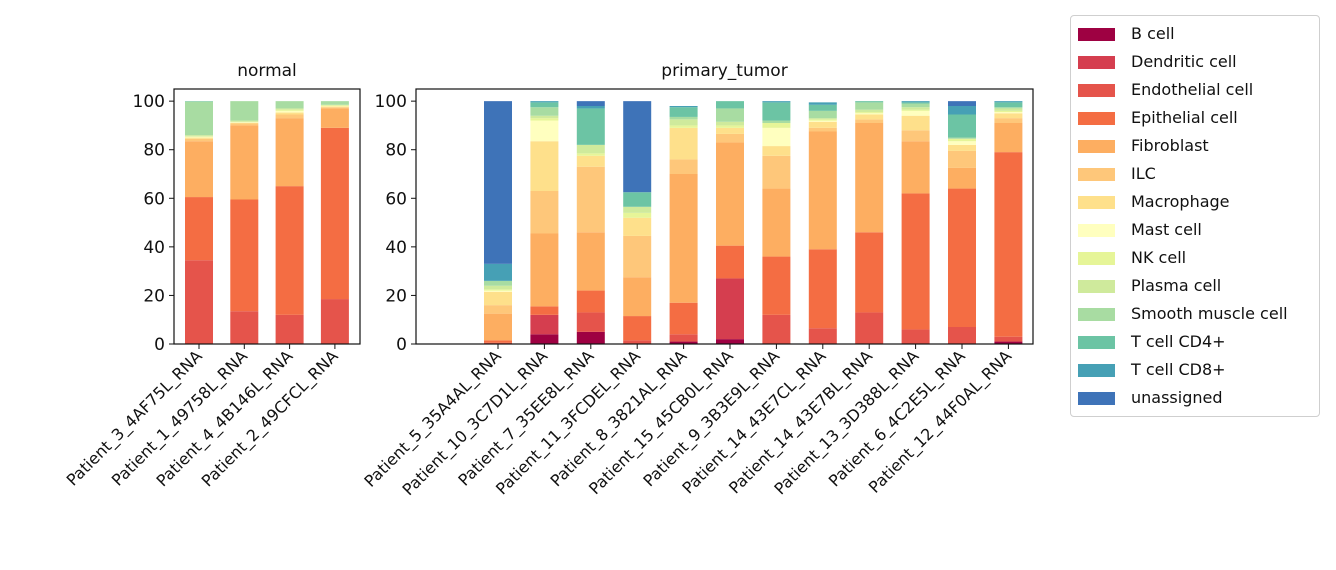 The image size is (1336, 570). Describe the element at coordinates (724, 71) in the screenshot. I see `panel-title: primary_tumor` at that location.